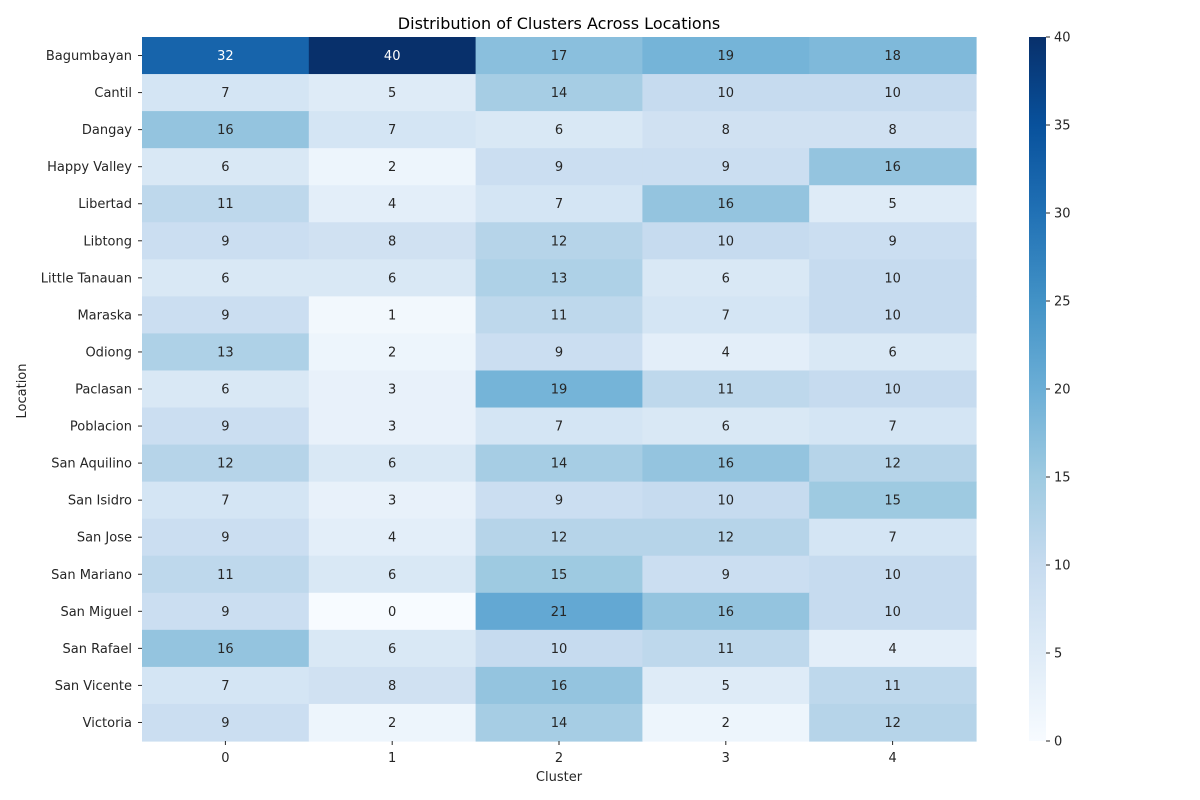 Image resolution: width=1200 pixels, height=800 pixels. I want to click on y-tick-label: San Aquilino, so click(91, 464).